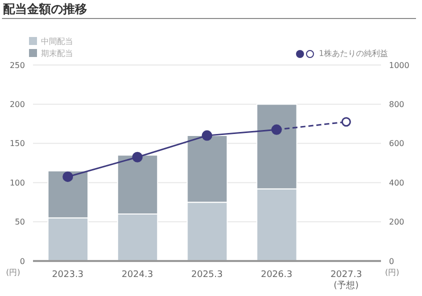 Image resolution: width=422 pixels, height=296 pixels. I want to click on legend-label: 期末配当, so click(56, 53).